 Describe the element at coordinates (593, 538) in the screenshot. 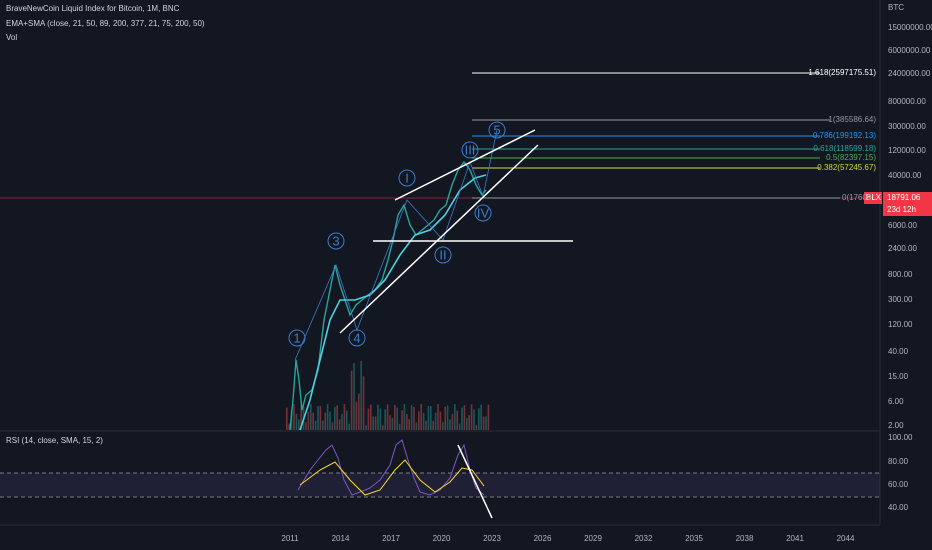

I see `time-label: 2029` at that location.